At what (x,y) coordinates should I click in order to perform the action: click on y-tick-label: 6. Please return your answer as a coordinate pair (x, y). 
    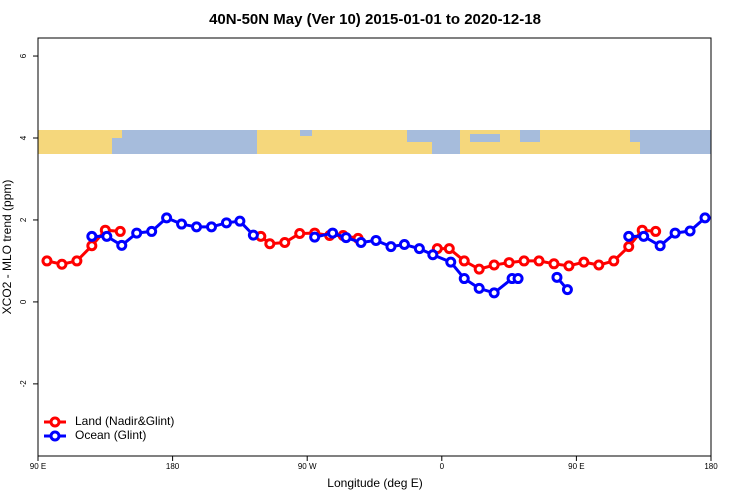
    Looking at the image, I should click on (23, 55).